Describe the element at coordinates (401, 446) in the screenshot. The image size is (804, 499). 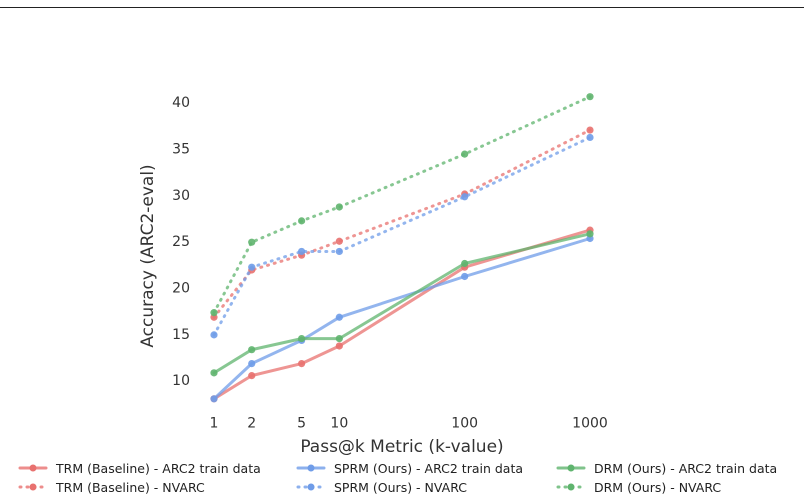
I see `x-axis-title: Pass@k Metric (k-value)` at that location.